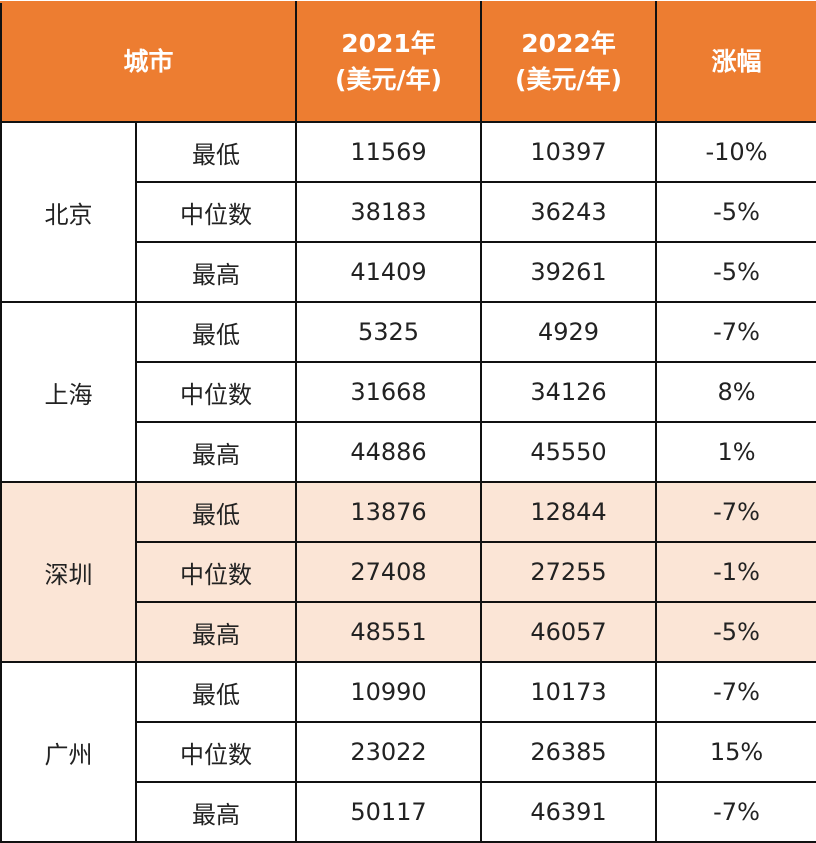 The image size is (816, 843). What do you see at coordinates (389, 572) in the screenshot?
I see `salary-2021-cell: 27408` at bounding box center [389, 572].